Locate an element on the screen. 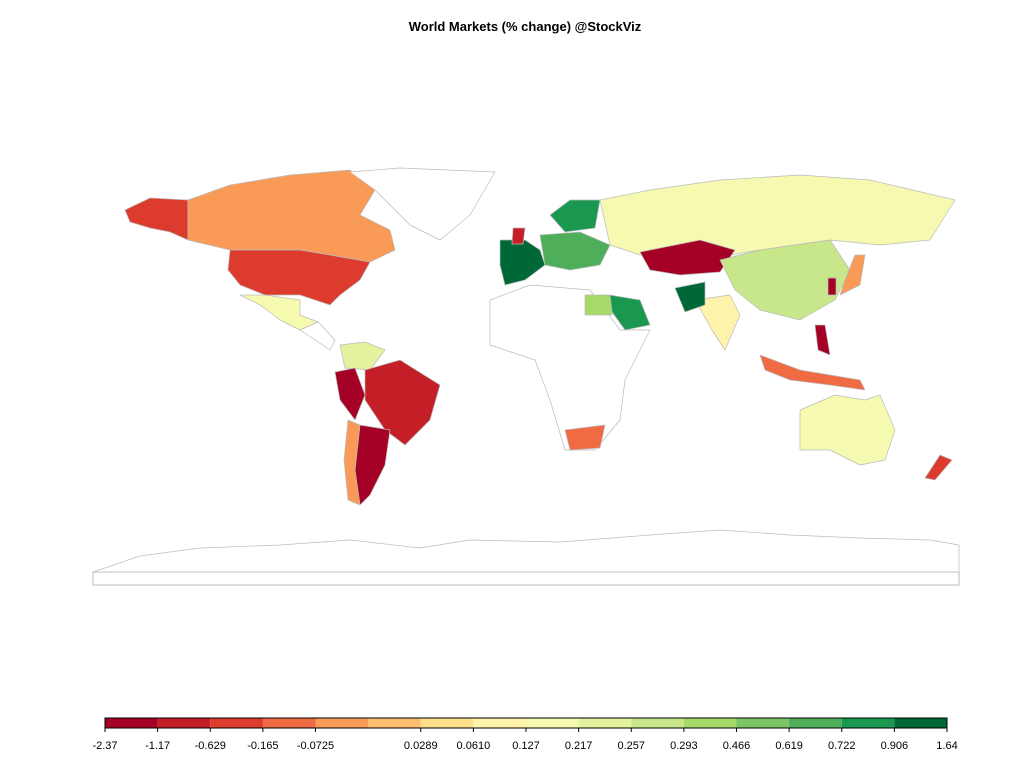  legend-label: 0.722 is located at coordinates (842, 746).